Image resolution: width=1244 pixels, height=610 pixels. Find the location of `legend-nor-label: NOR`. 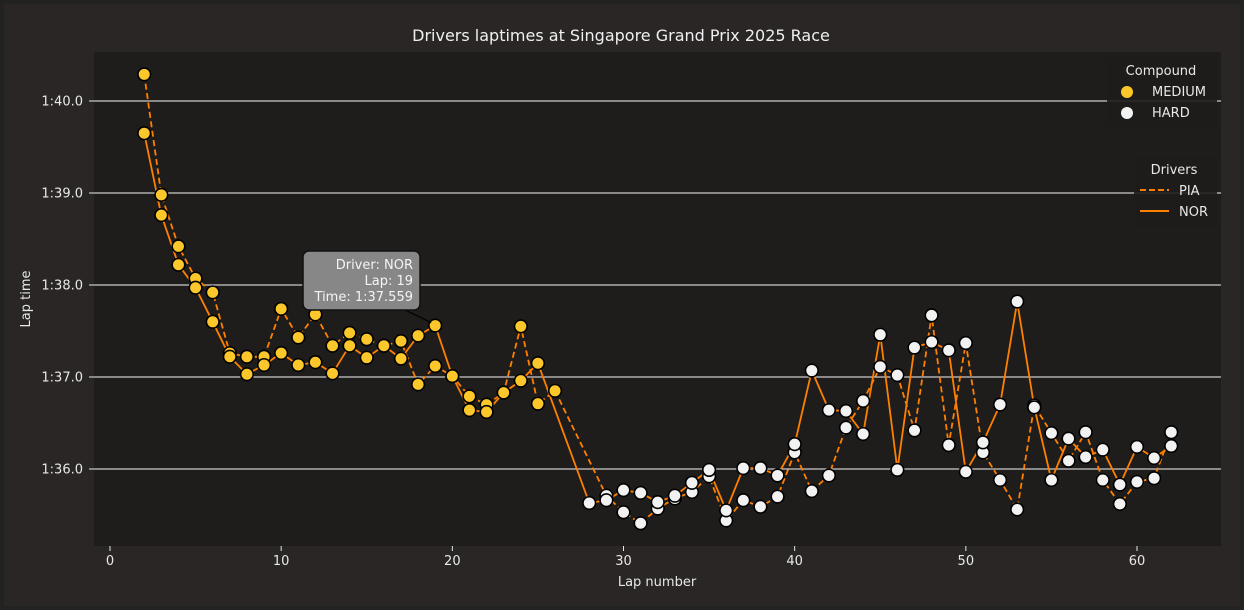

legend-nor-label: NOR is located at coordinates (1193, 212).